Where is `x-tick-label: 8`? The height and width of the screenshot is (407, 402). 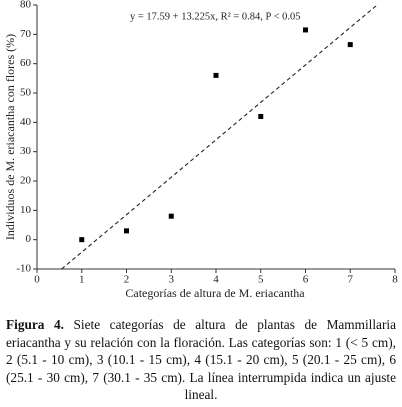
x-tick-label: 8 is located at coordinates (395, 280).